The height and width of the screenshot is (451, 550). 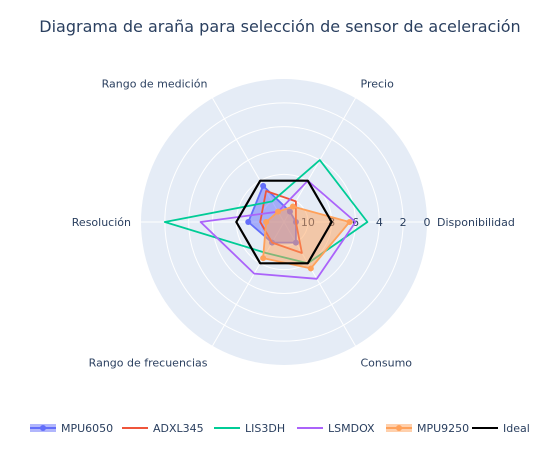 I want to click on axis-label: Consumo, so click(x=387, y=363).